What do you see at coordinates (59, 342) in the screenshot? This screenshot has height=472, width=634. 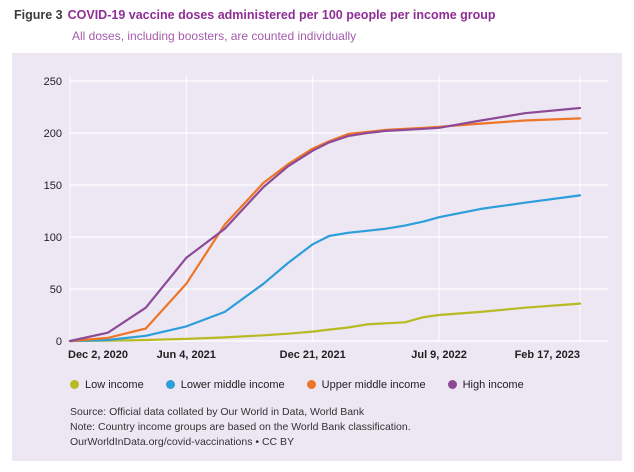 I see `svg-text: 0` at bounding box center [59, 342].